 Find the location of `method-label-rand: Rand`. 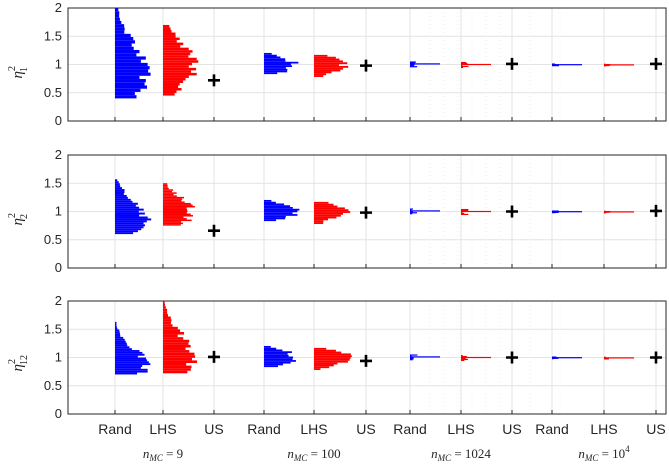

method-label-rand: Rand is located at coordinates (551, 429).